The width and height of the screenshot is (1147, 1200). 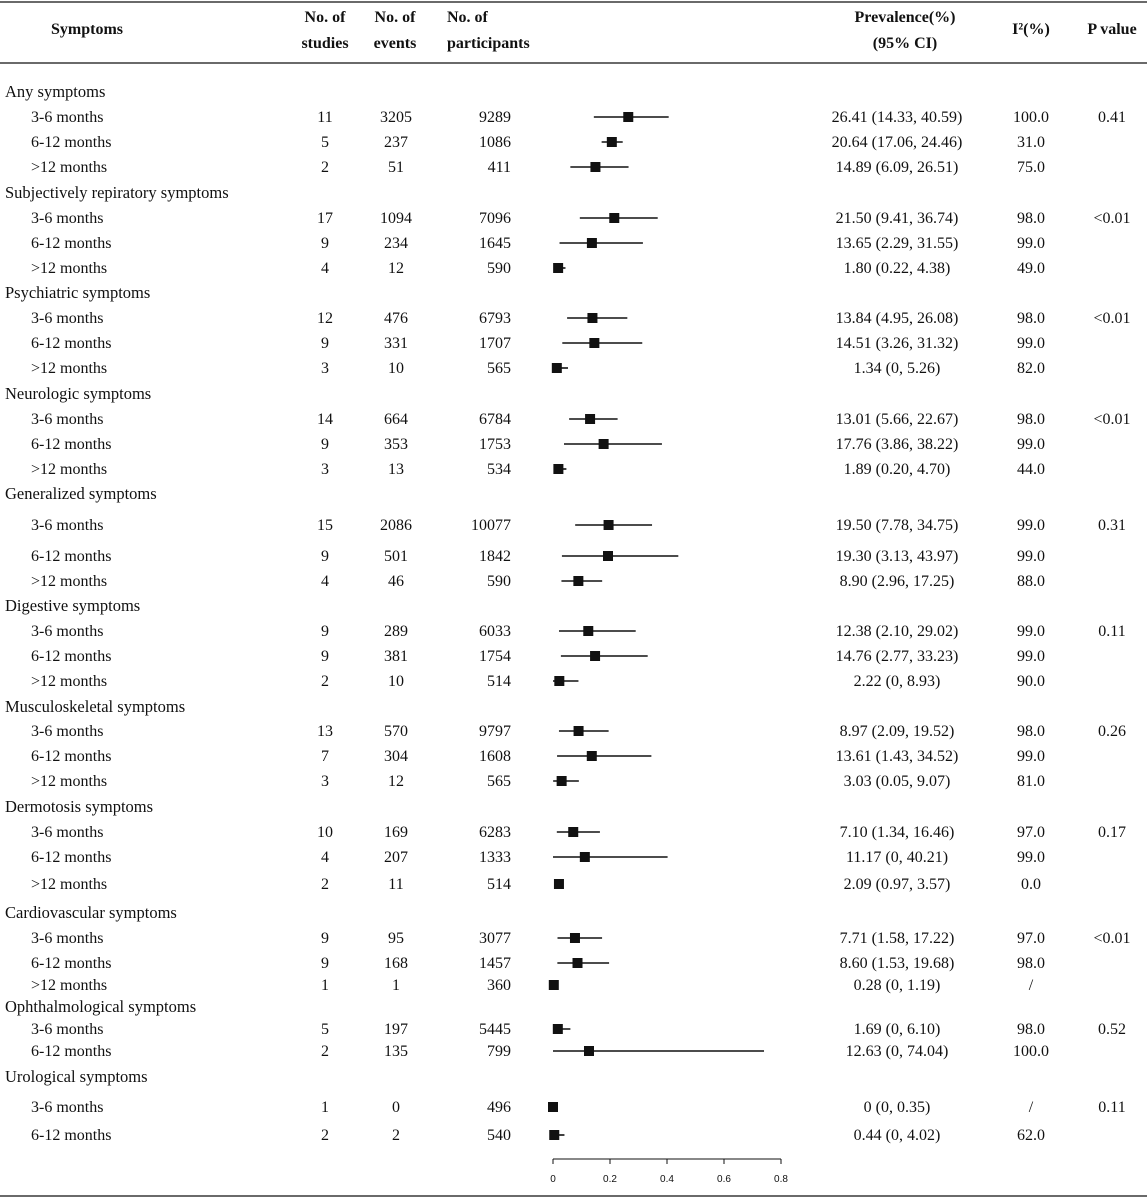 I want to click on prevalence-ci-value: 8.90 (2.96, 17.25), so click(x=897, y=581).